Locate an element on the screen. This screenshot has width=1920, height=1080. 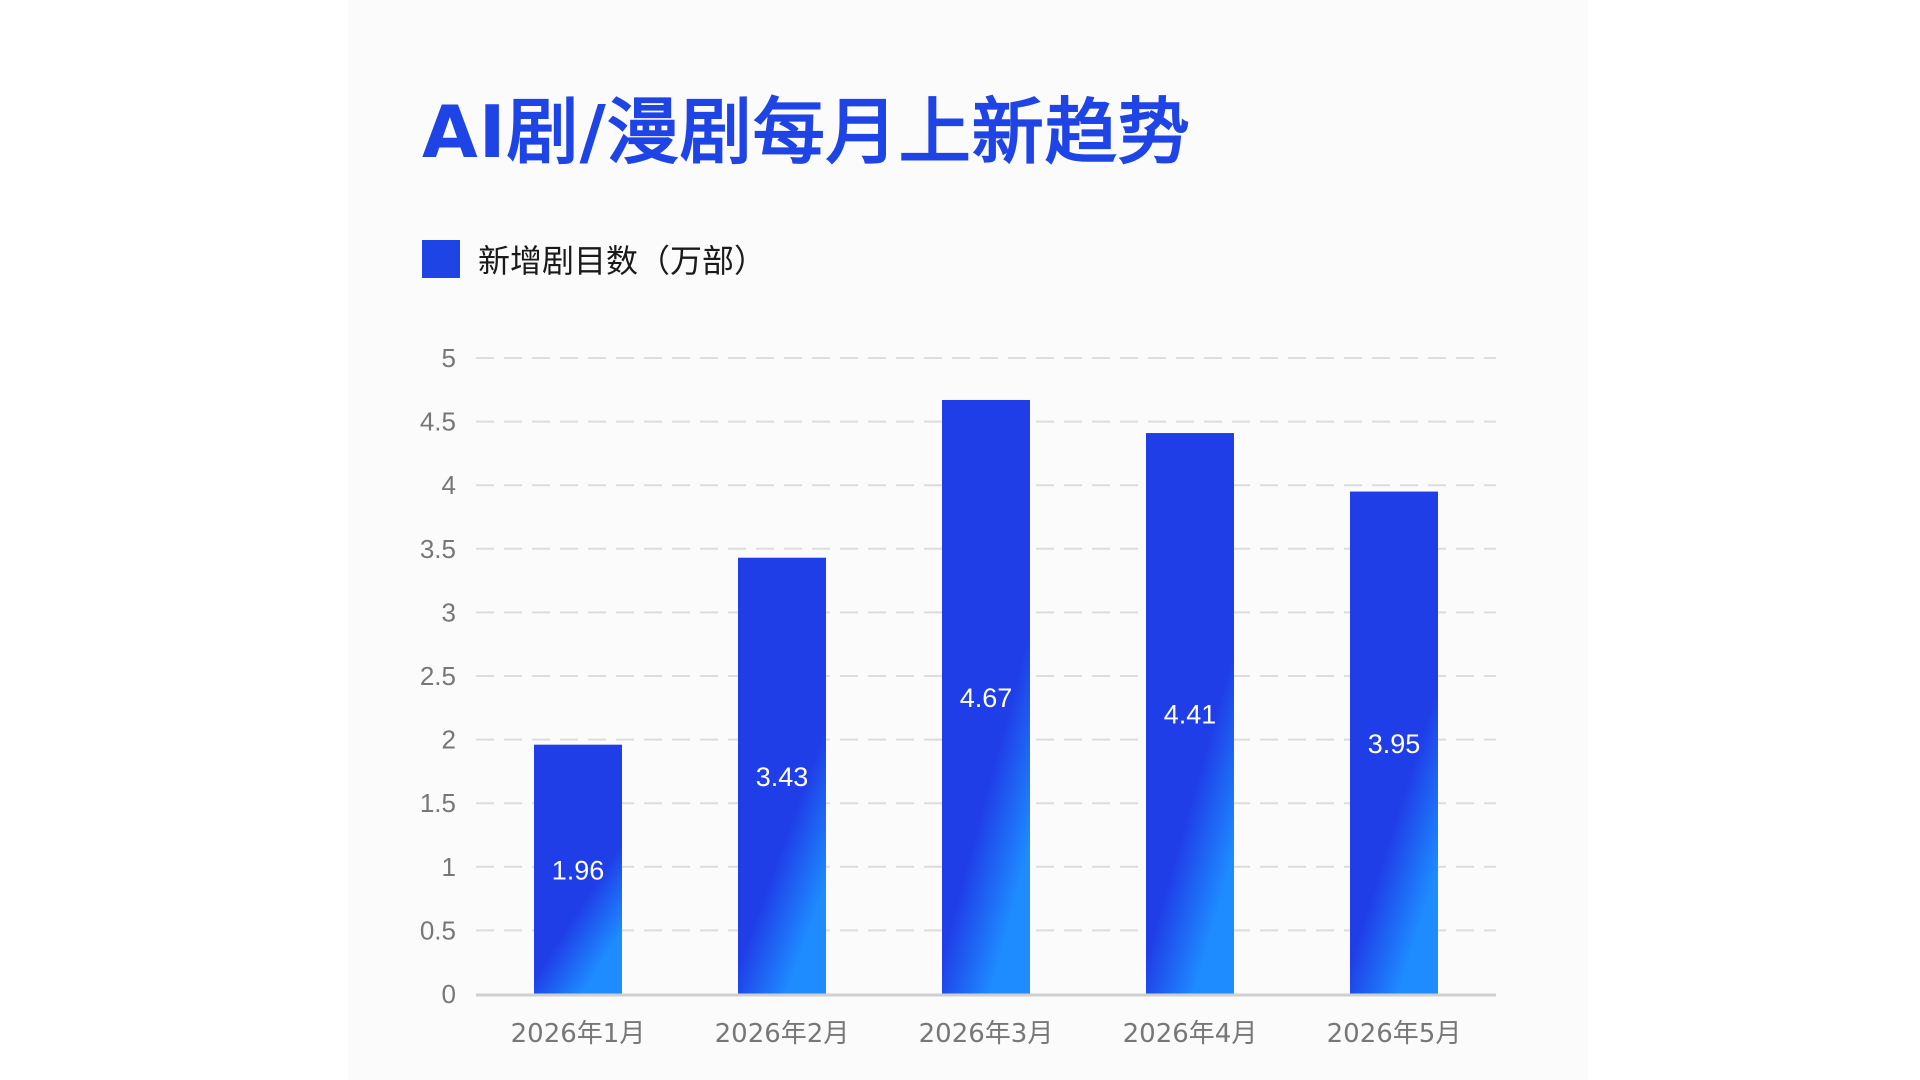
bar-value-label: 3.95 is located at coordinates (1394, 744).